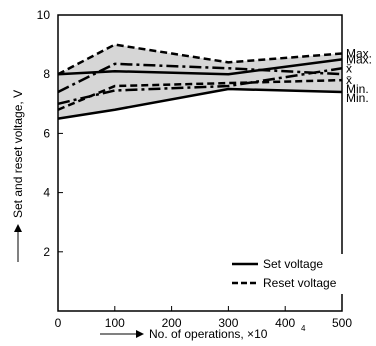 The height and width of the screenshot is (346, 376). What do you see at coordinates (140, 334) in the screenshot?
I see `x-axis-arrowhead` at bounding box center [140, 334].